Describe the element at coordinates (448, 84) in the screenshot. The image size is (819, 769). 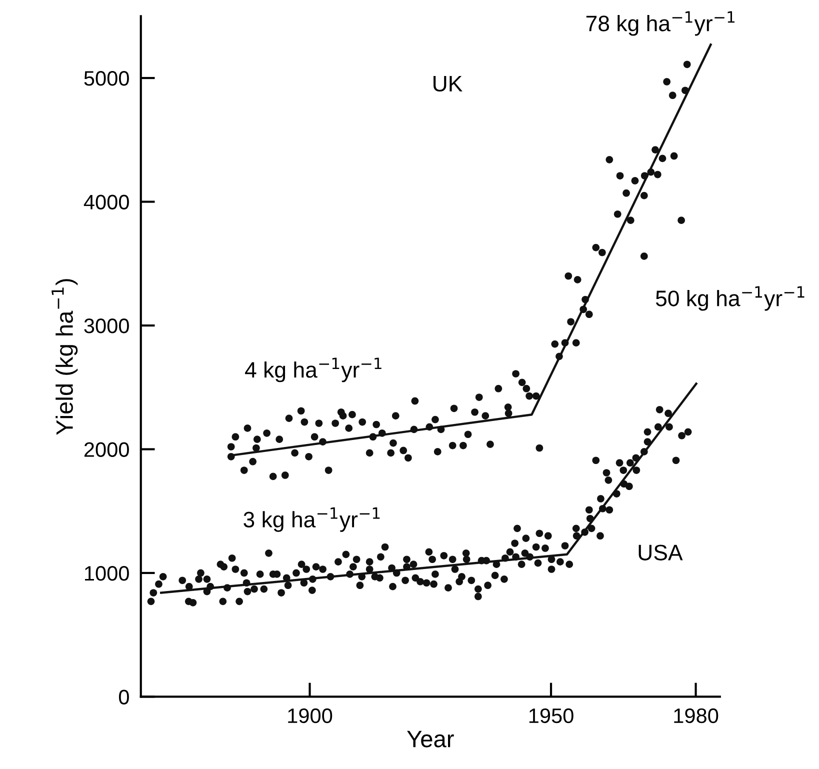
I see `annotation: UK` at that location.